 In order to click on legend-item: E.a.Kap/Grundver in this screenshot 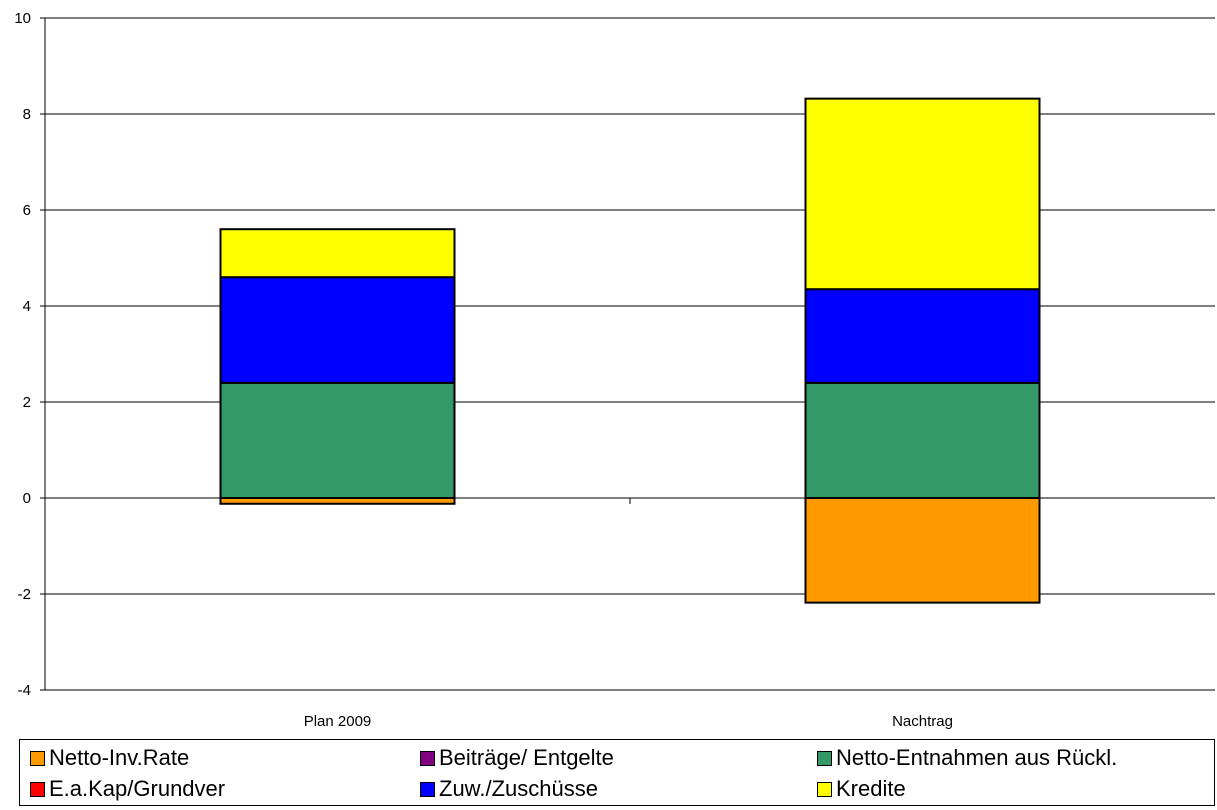, I will do `click(127, 789)`.